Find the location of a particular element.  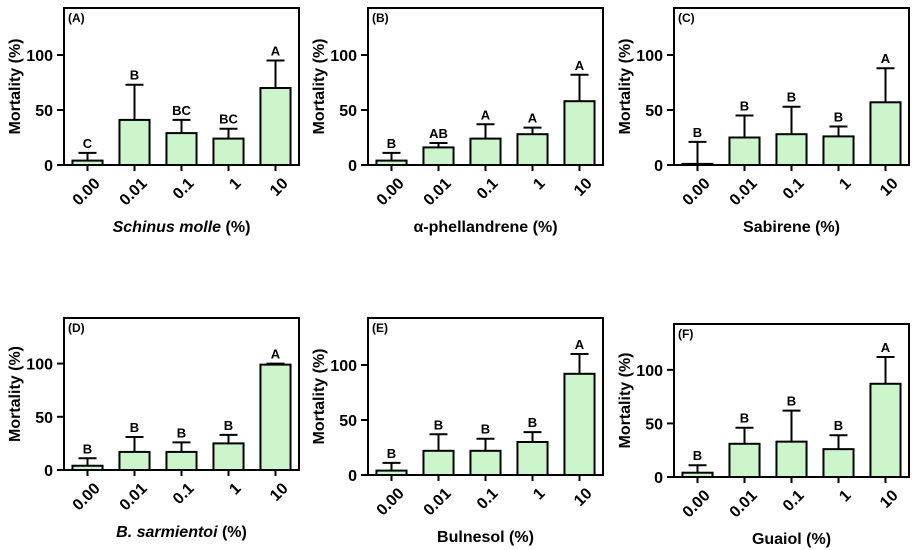

significance-letter: BC is located at coordinates (181, 110).